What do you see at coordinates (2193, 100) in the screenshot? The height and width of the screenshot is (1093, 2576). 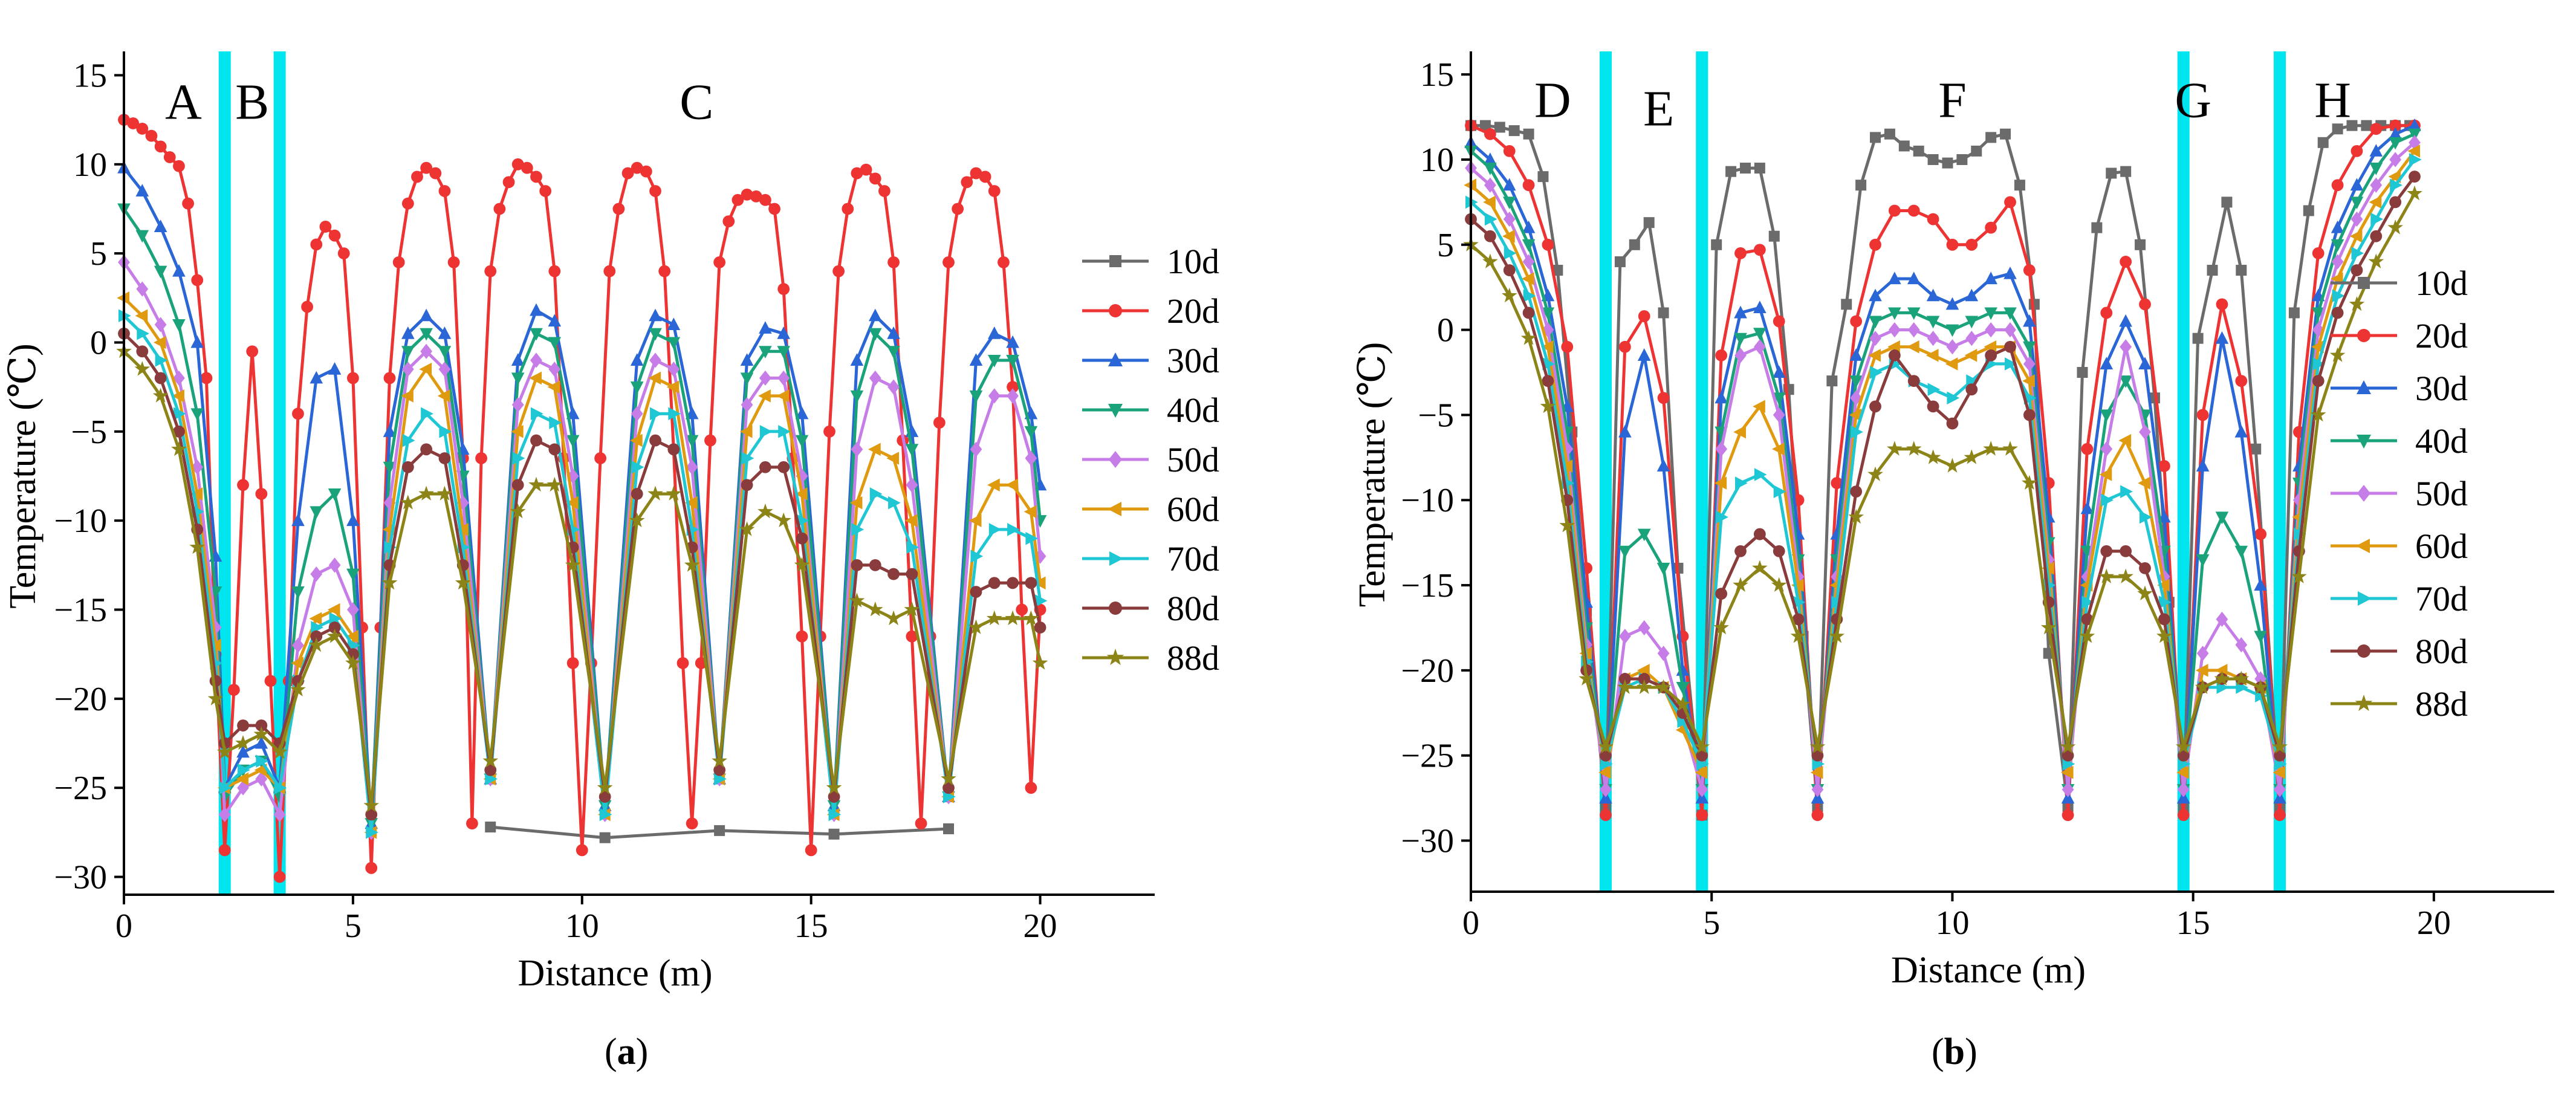 I see `region-label-G: G` at bounding box center [2193, 100].